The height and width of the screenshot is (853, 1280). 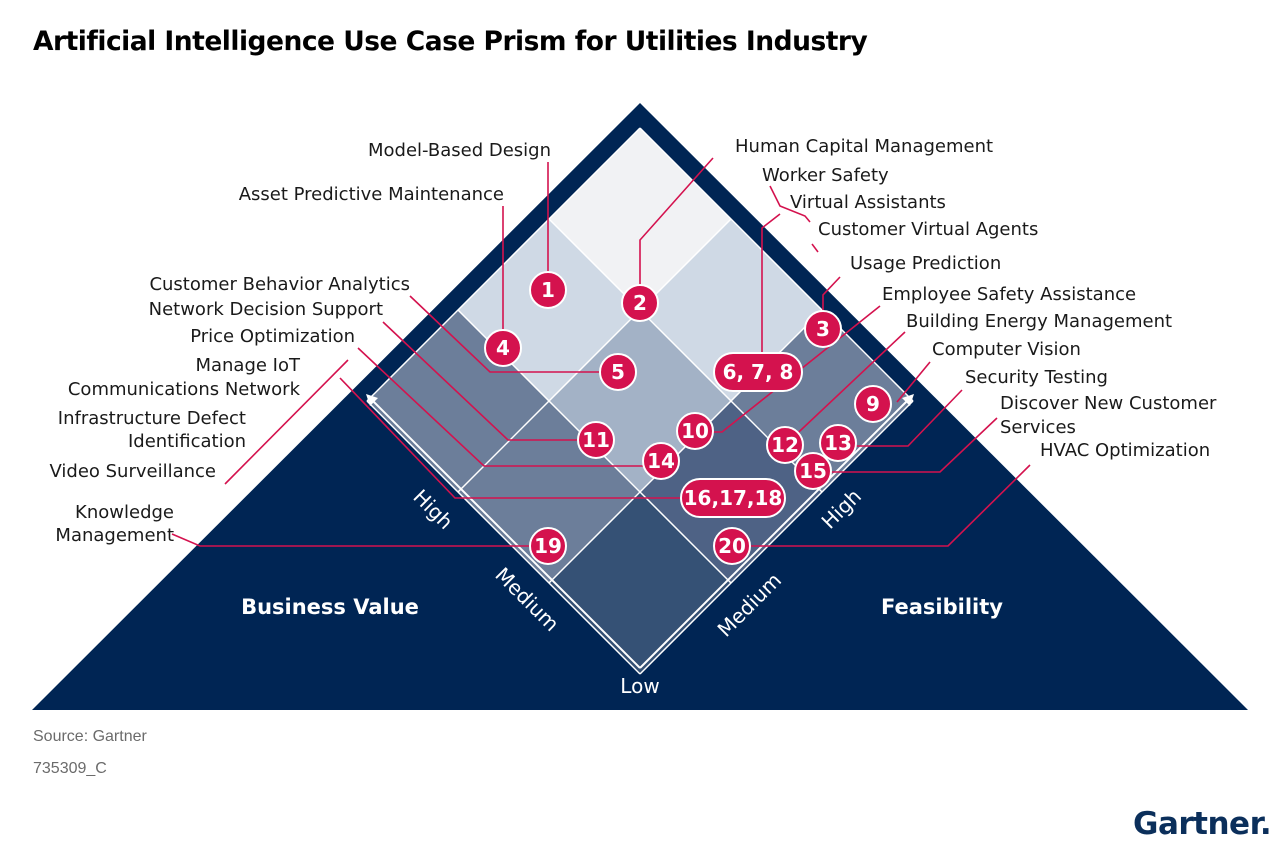 I want to click on svg-text: 1, so click(x=548, y=290).